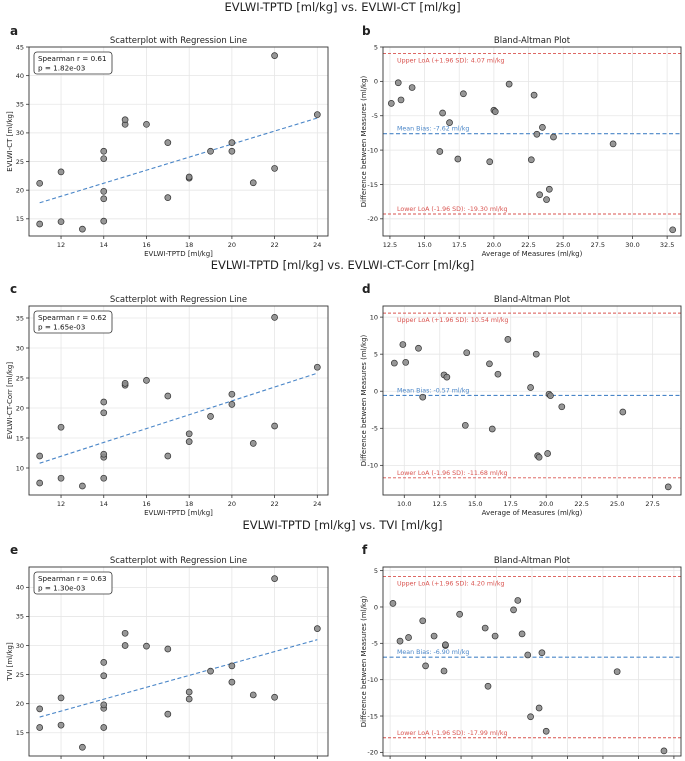 This screenshot has height=761, width=685. What do you see at coordinates (598, 245) in the screenshot?
I see `row1-ba-xtick-label: 27.5` at bounding box center [598, 245].